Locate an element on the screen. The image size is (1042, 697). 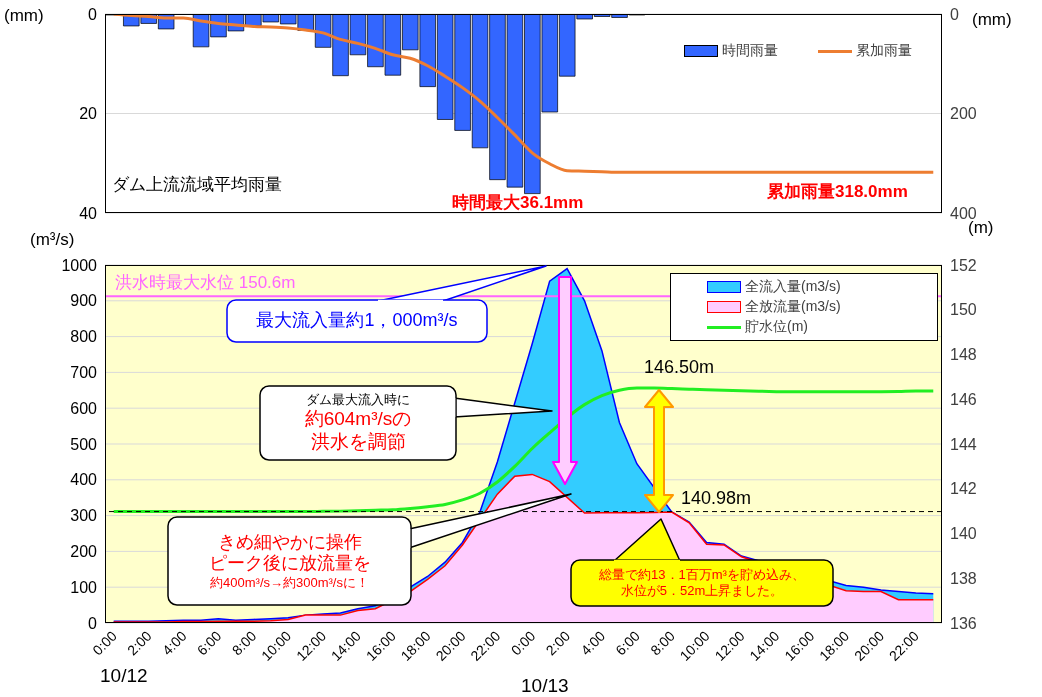
y-tick-label: 600 is located at coordinates (84, 408).